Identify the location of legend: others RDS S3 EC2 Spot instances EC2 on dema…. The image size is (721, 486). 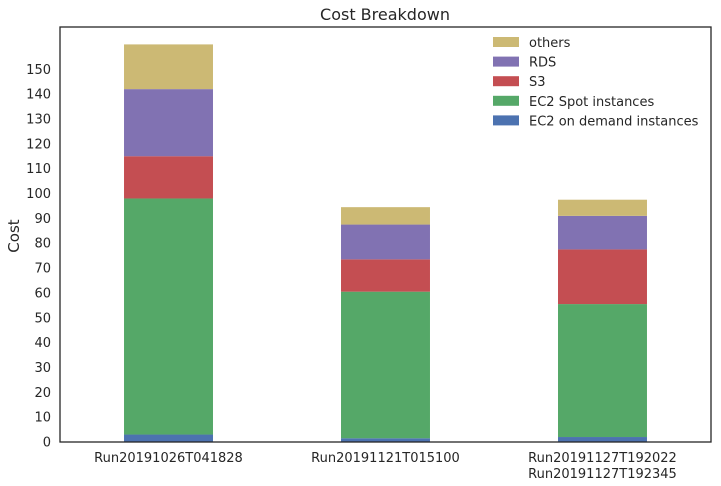
(596, 82).